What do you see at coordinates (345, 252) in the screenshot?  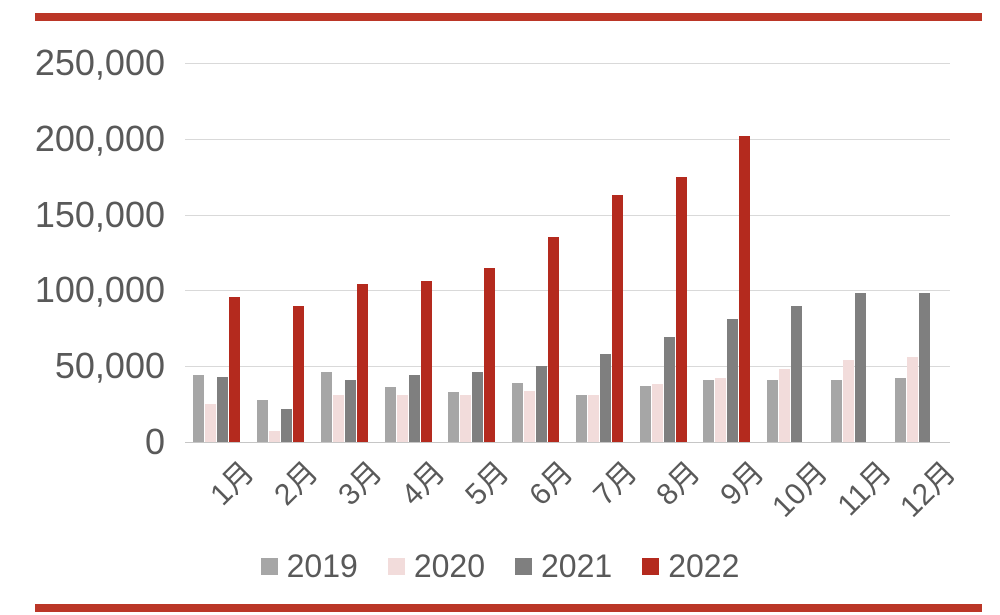 I see `bar-group-m3` at bounding box center [345, 252].